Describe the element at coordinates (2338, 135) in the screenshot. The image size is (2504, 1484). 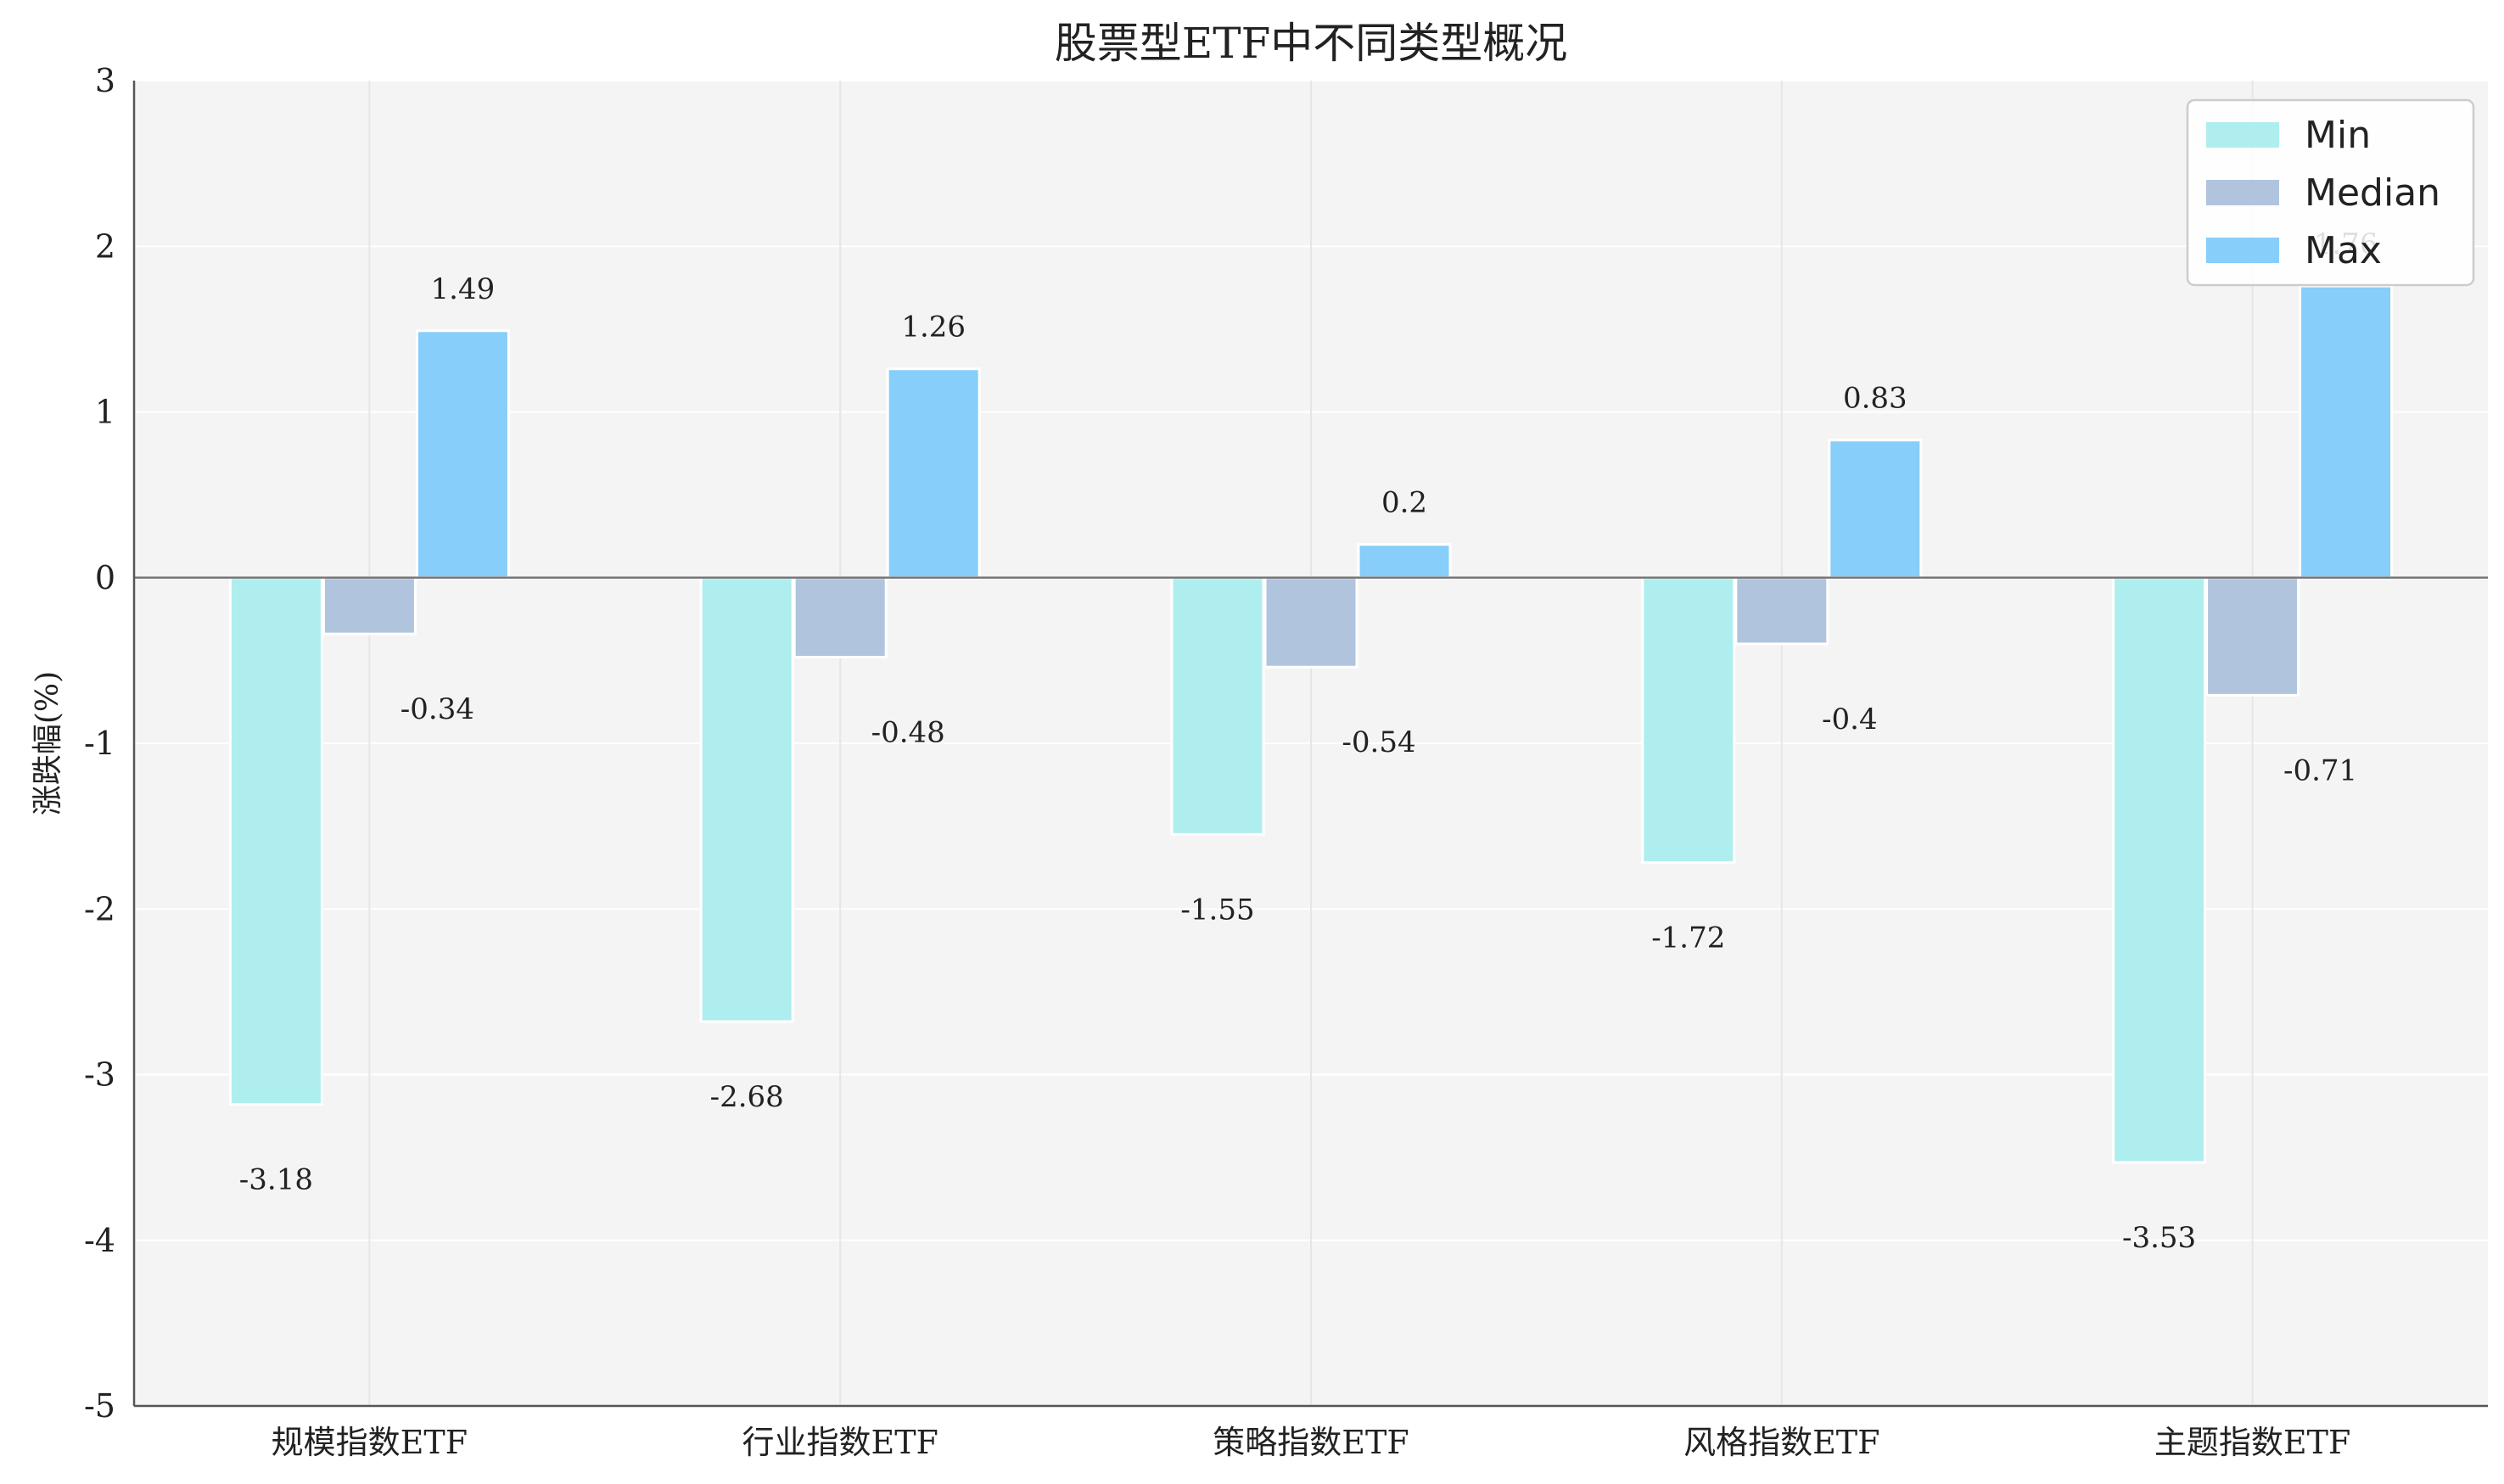
I see `legend-label: Min` at that location.